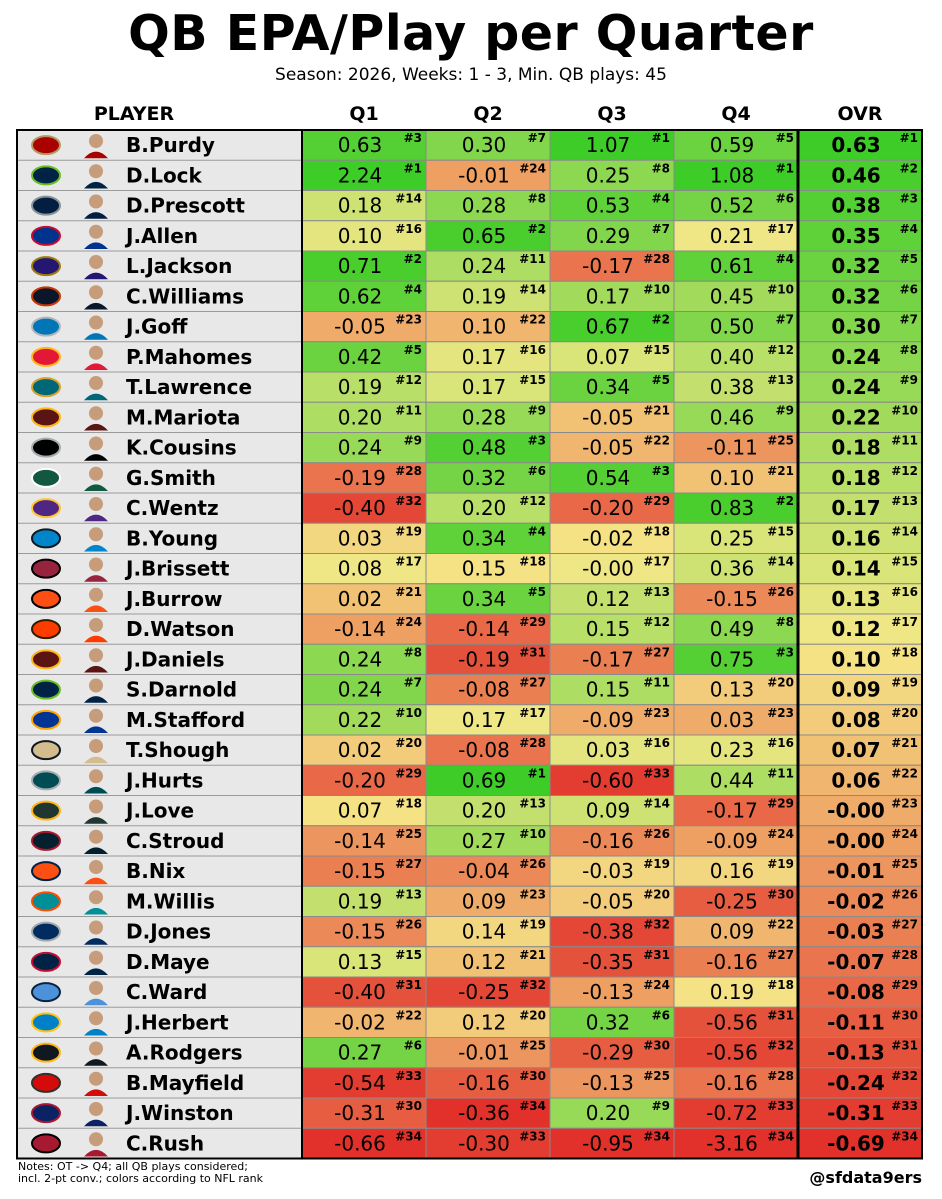  I want to click on ovr-value: 0.38, so click(855, 206).